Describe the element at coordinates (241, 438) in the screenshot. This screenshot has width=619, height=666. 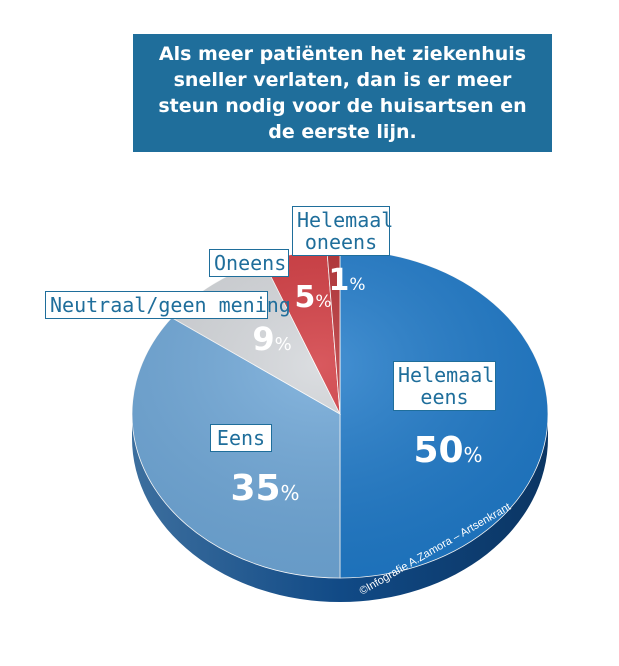
I see `label-eens: Eens` at that location.